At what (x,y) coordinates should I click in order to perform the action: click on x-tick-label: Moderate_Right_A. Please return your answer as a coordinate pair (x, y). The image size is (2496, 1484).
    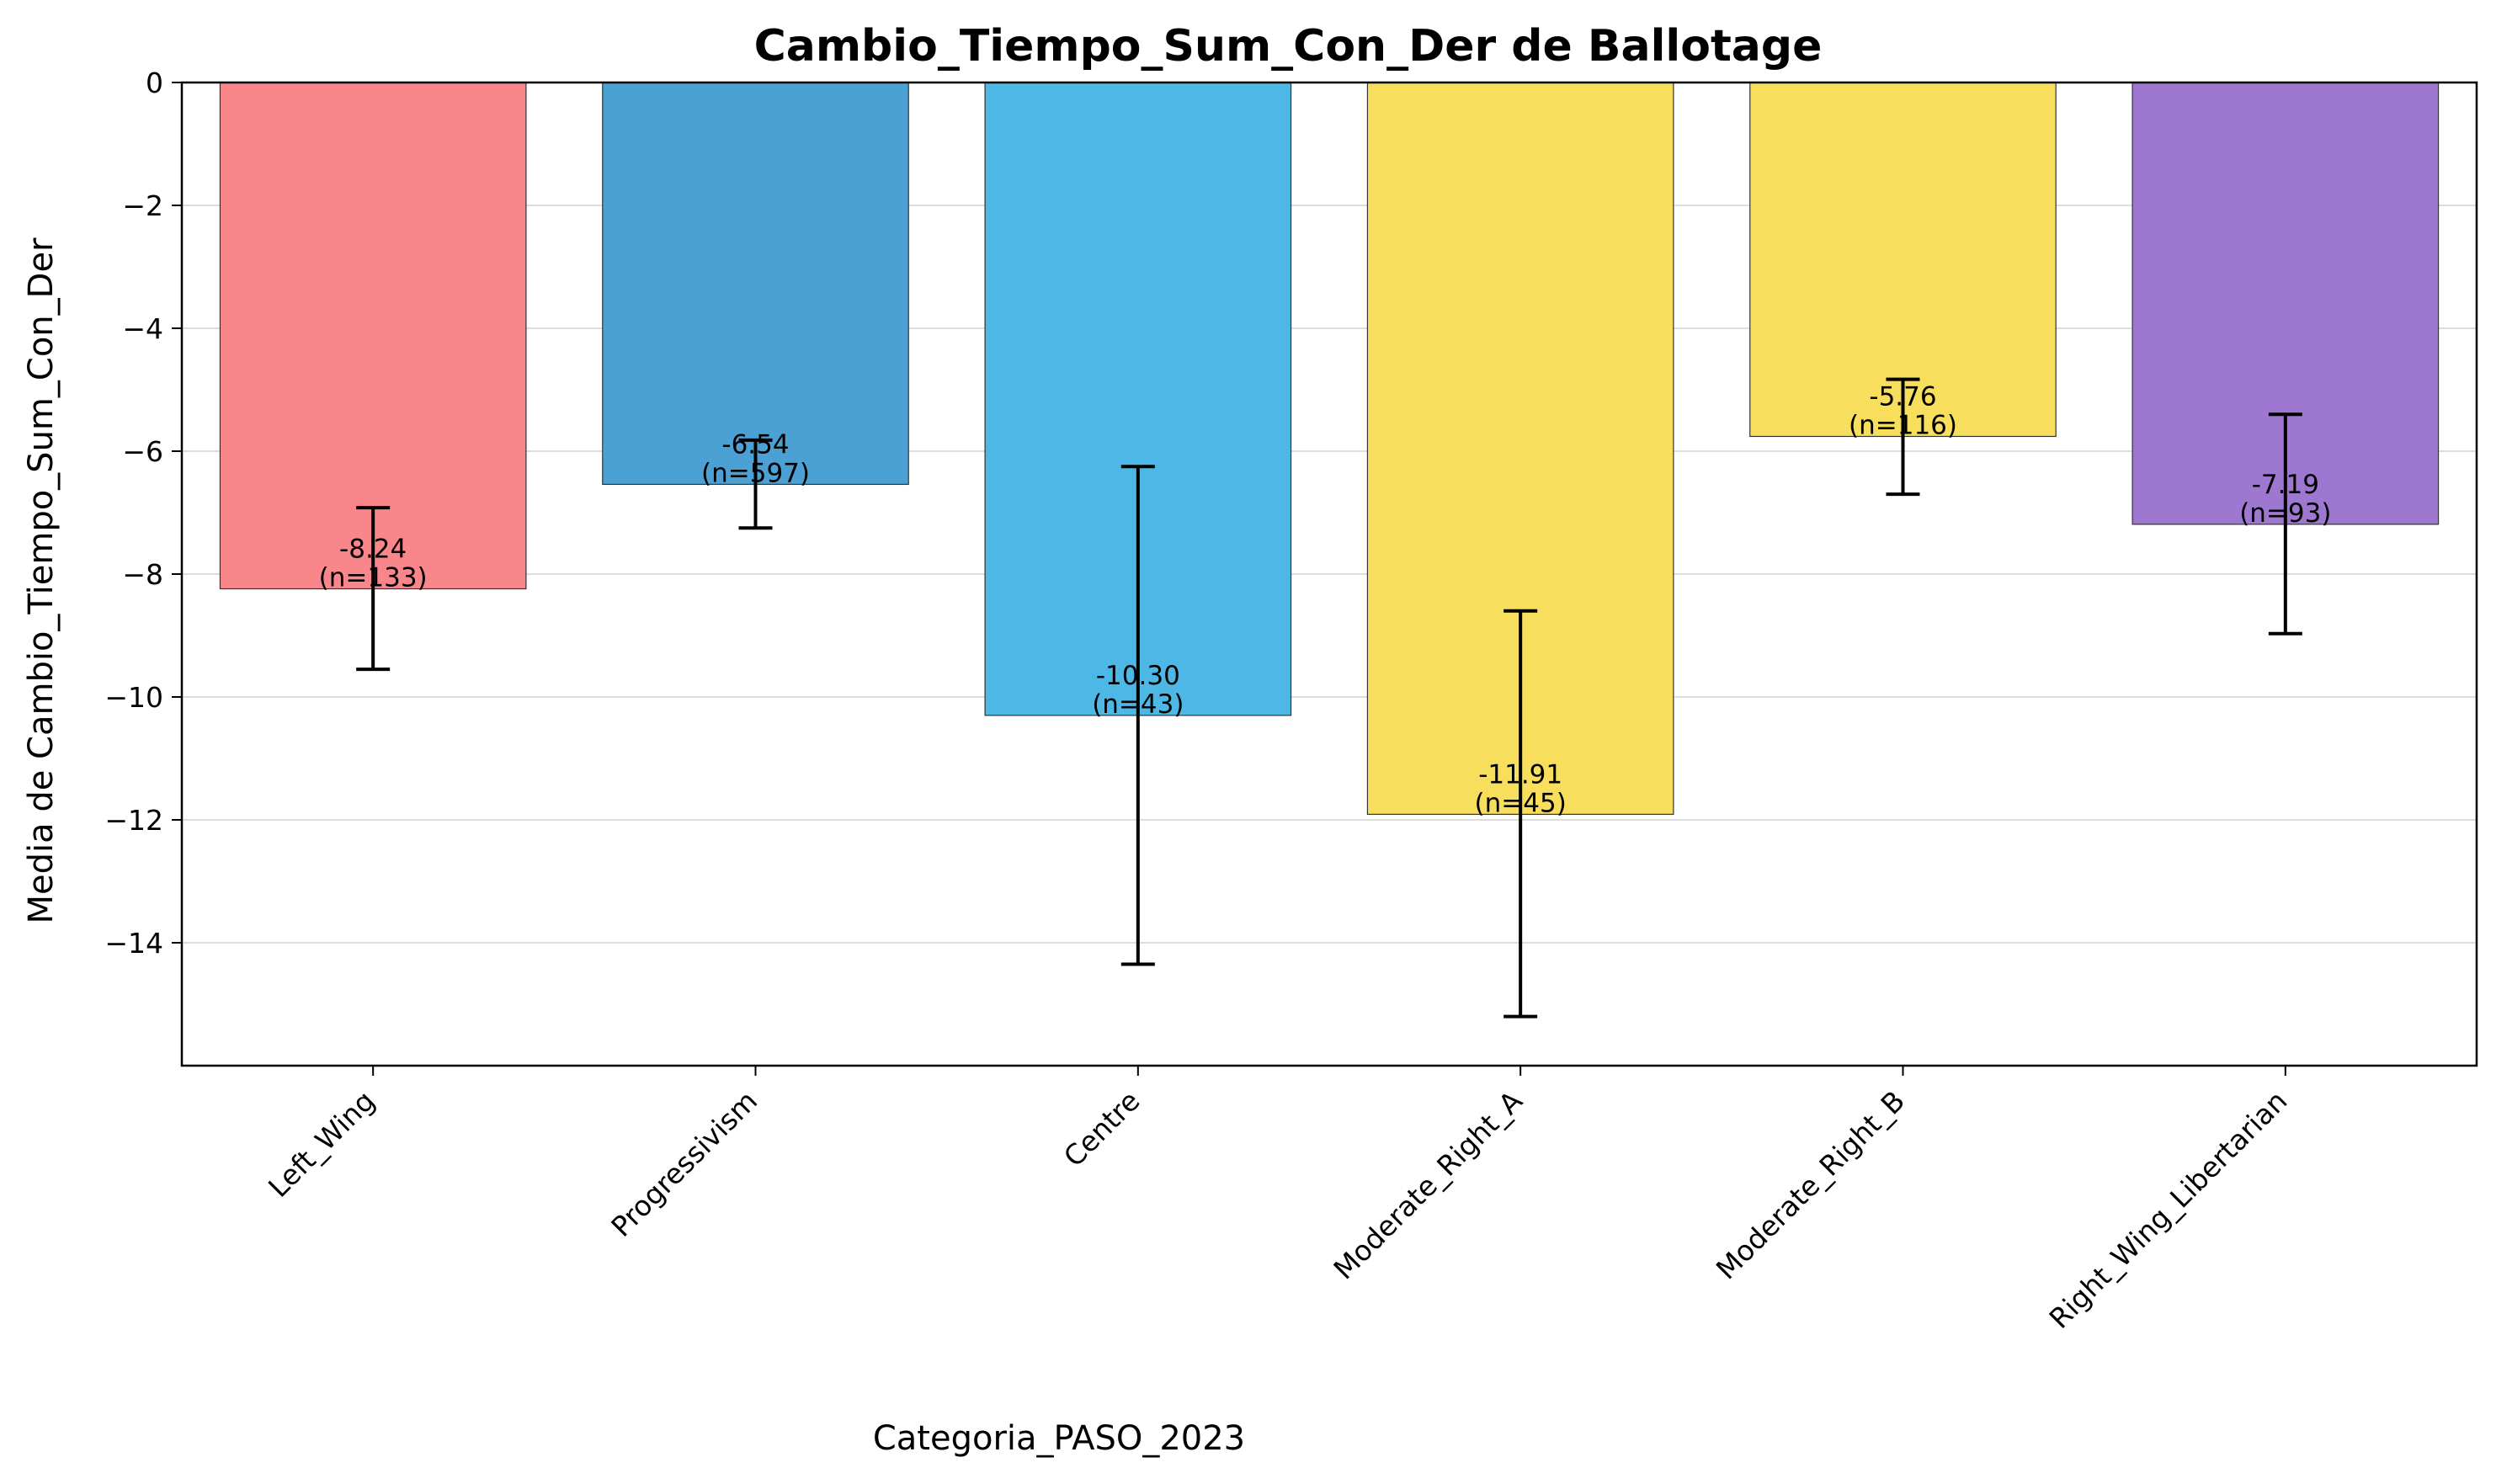
    Looking at the image, I should click on (1429, 1185).